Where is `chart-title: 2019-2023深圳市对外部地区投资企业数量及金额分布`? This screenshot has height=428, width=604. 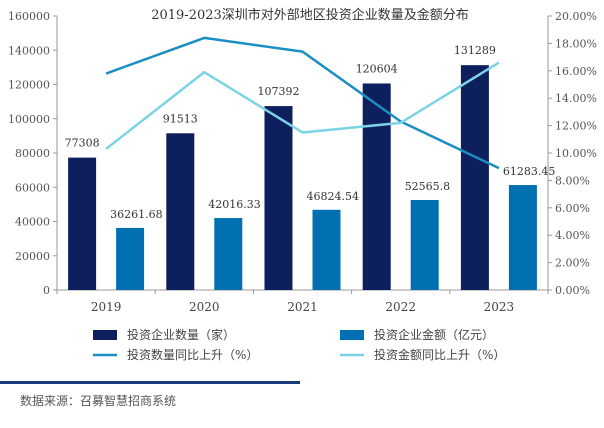 chart-title: 2019-2023深圳市对外部地区投资企业数量及金额分布 is located at coordinates (310, 15).